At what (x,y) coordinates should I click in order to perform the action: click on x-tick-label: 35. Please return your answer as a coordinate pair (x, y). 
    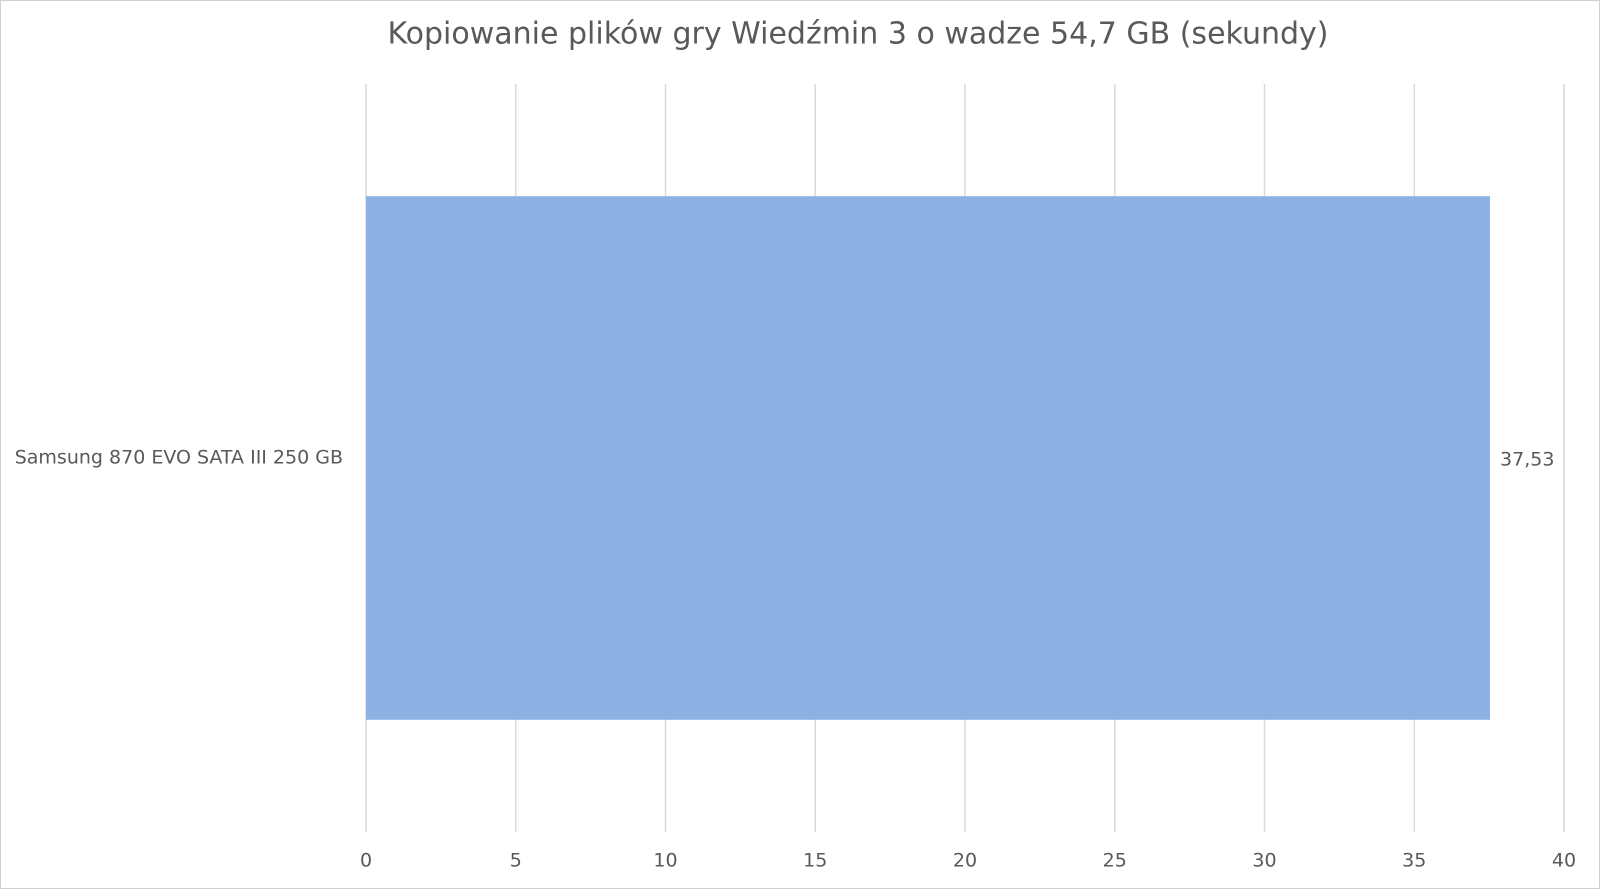
    Looking at the image, I should click on (1414, 861).